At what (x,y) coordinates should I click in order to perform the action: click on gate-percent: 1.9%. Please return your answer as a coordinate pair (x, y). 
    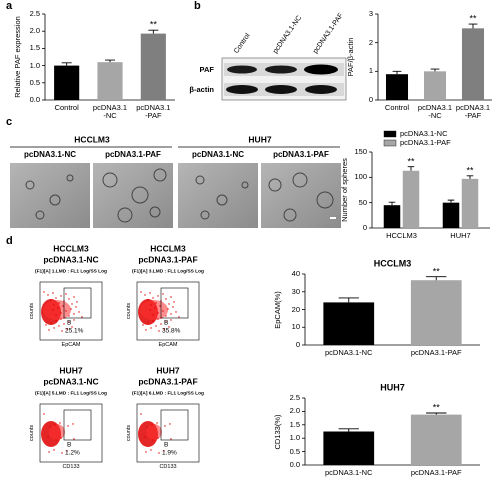
    Looking at the image, I should click on (169, 453).